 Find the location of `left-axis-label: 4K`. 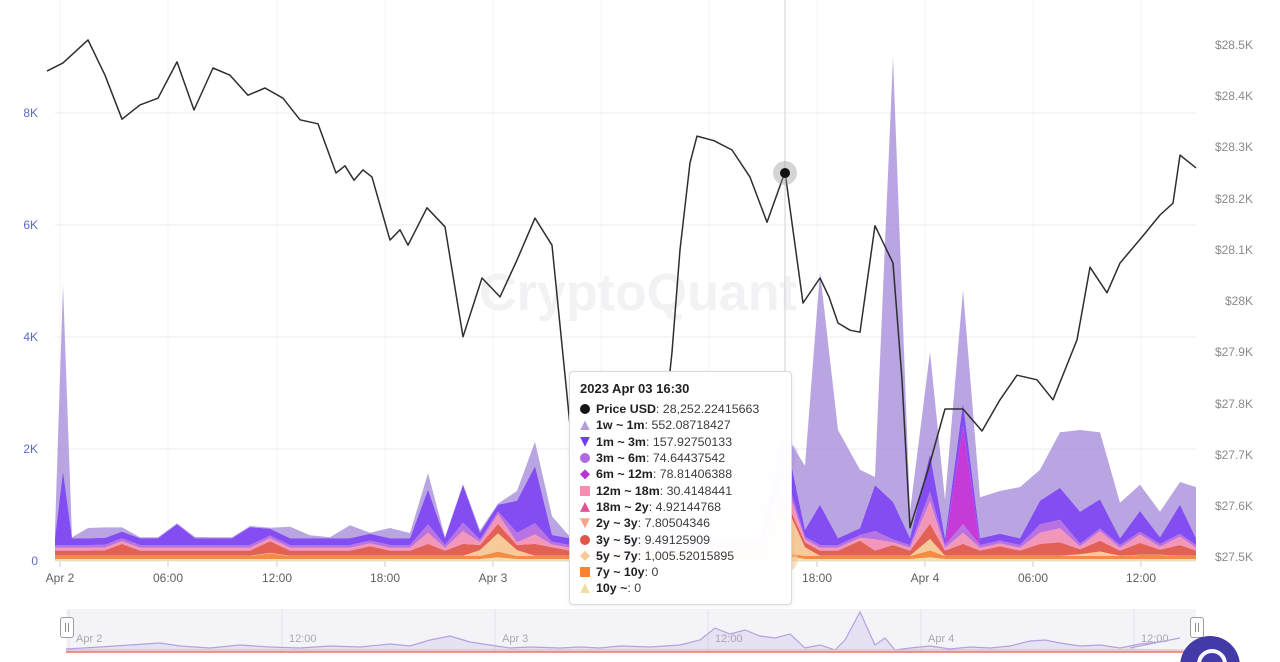

left-axis-label: 4K is located at coordinates (30, 337).